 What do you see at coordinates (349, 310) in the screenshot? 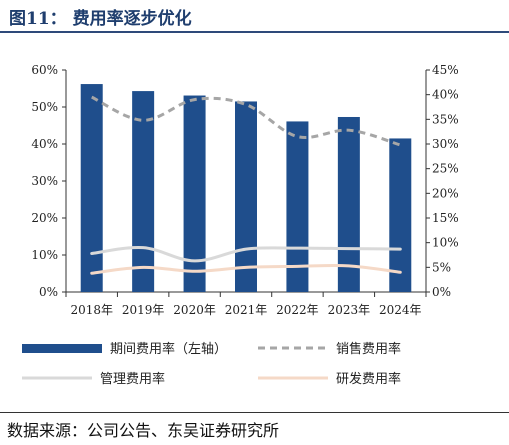
I see `x-tick-label: 2023年` at bounding box center [349, 310].